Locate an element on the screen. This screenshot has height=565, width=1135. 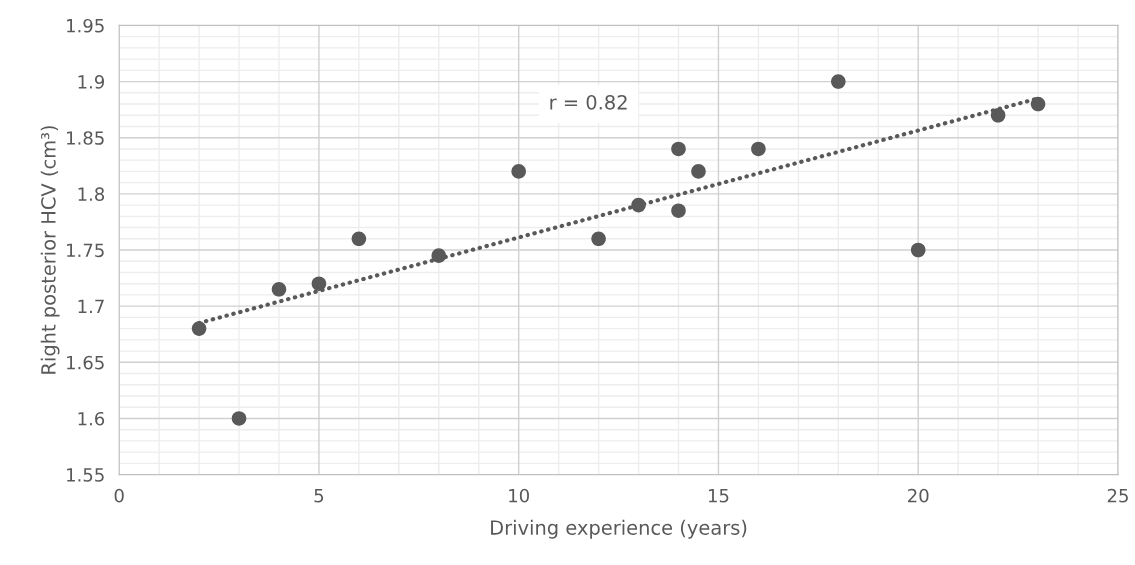
x-tick-label: 15 is located at coordinates (718, 496).